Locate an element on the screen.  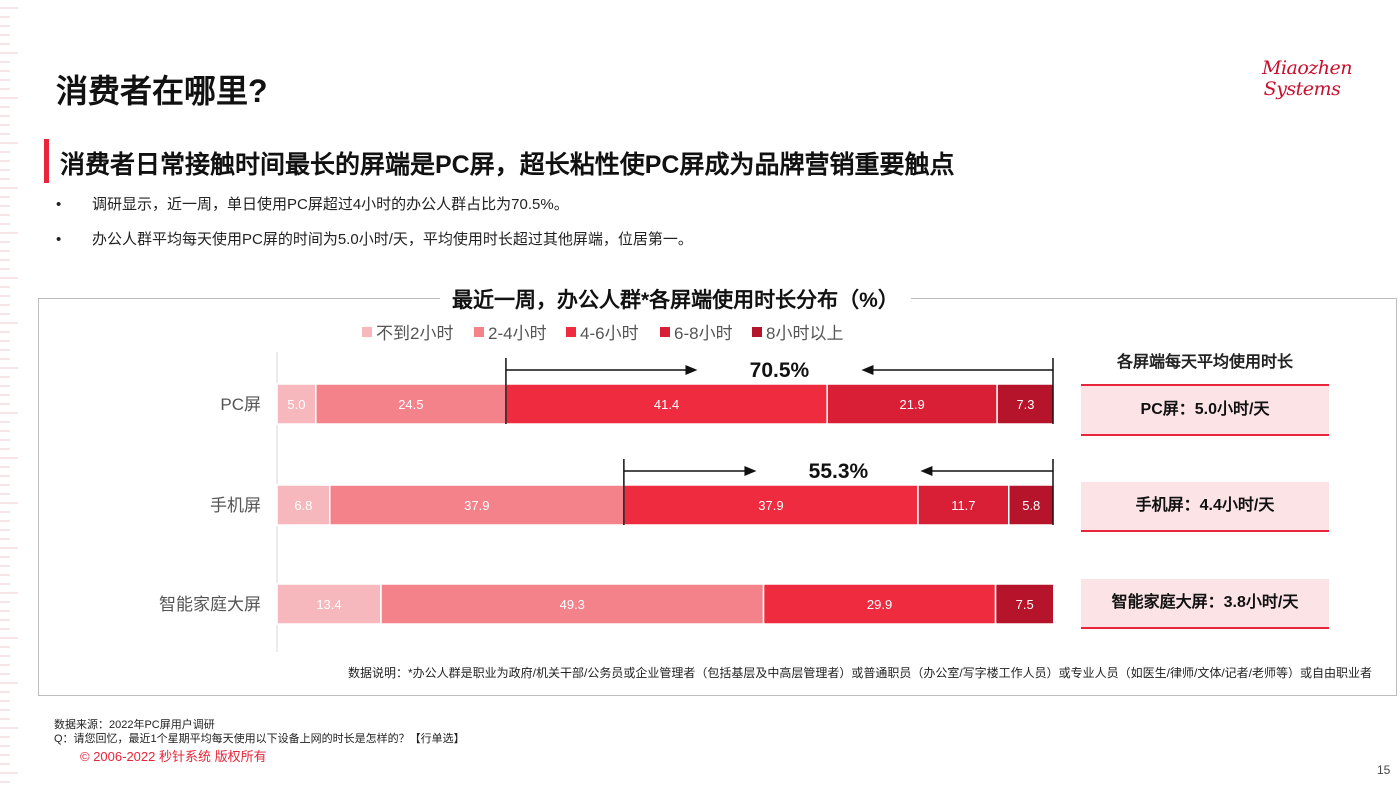
bar-value-label: 7.5 is located at coordinates (1025, 604).